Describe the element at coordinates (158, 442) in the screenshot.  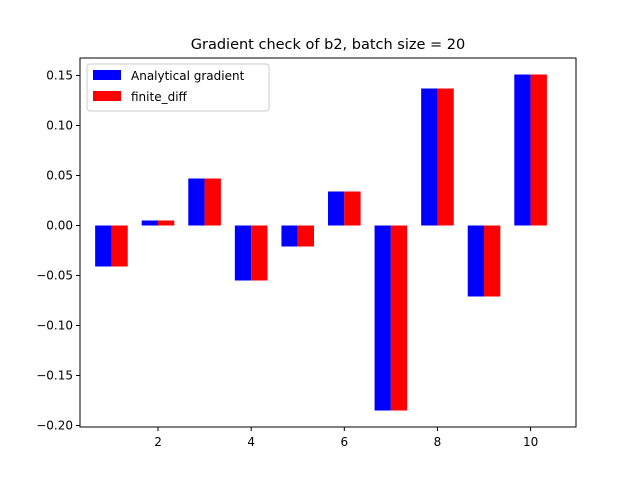
I see `x-tick-label: 2` at that location.